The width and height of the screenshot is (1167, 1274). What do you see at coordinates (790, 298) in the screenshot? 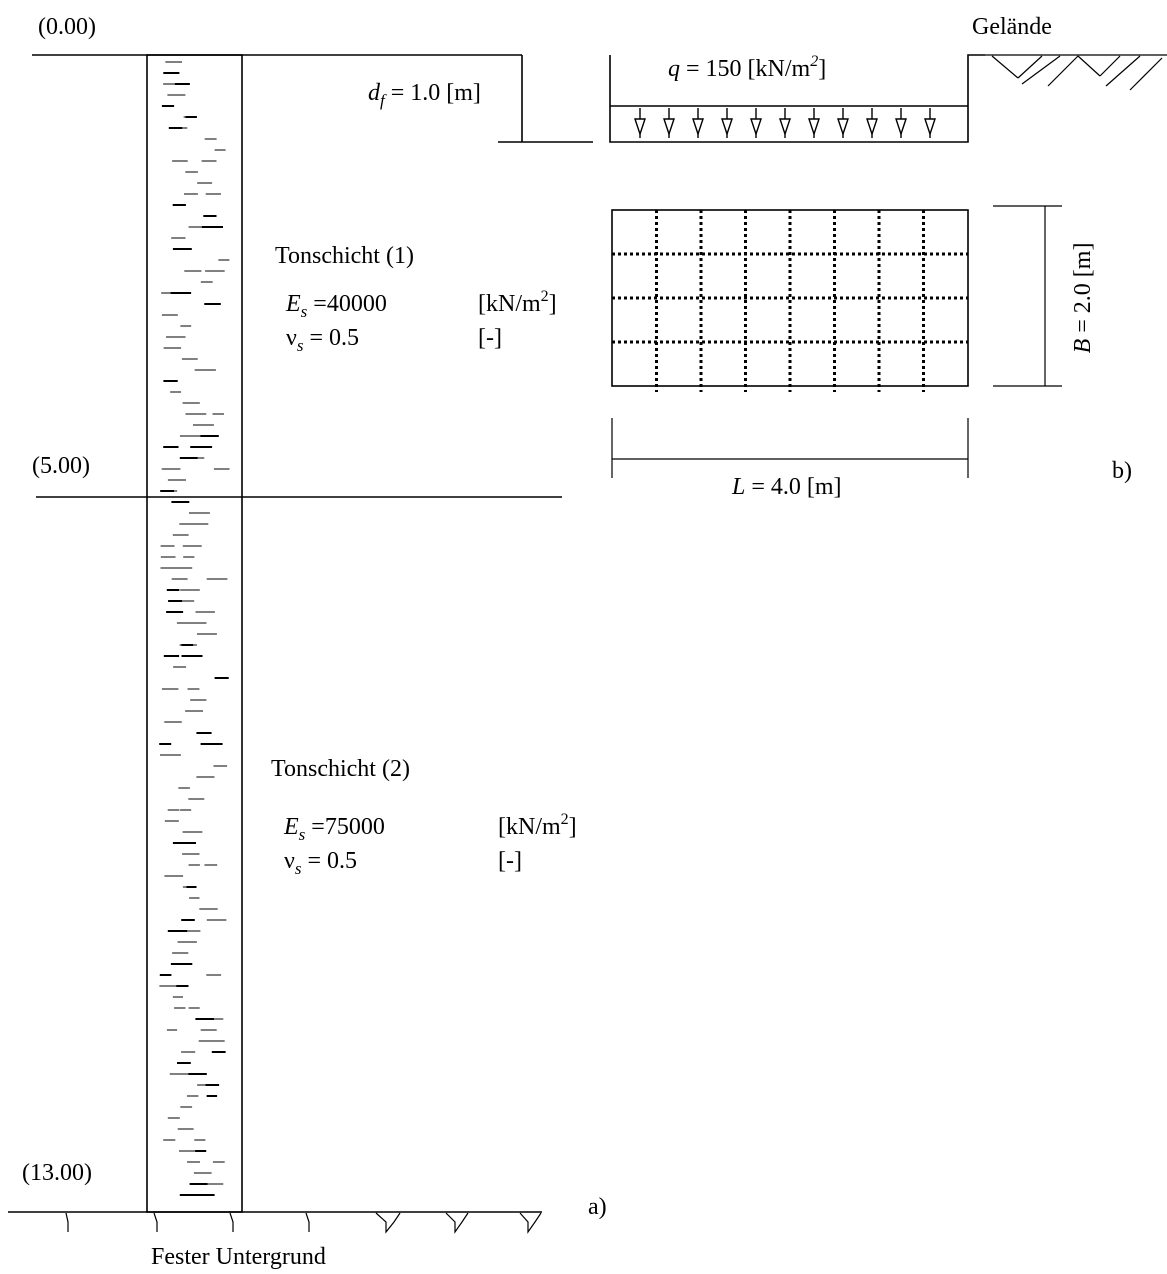
I see `footing-plan-outline` at bounding box center [790, 298].